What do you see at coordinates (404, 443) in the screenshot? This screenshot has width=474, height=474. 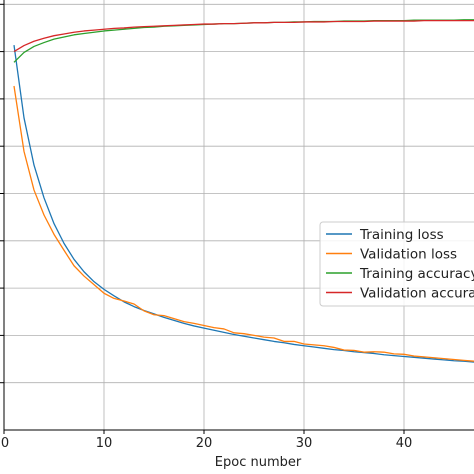 I see `x-tick-label-4: 40` at bounding box center [404, 443].